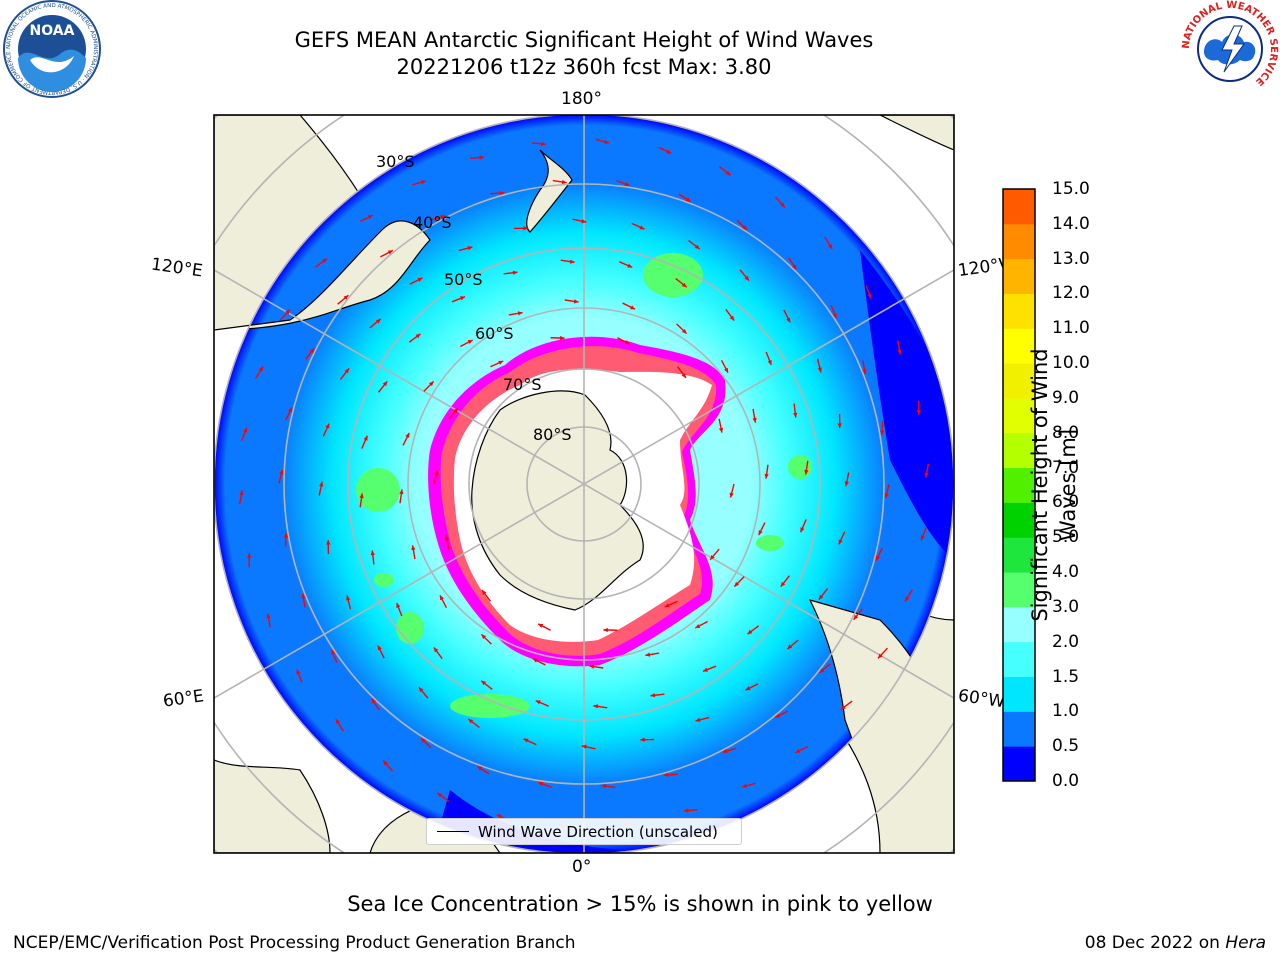 The image size is (1280, 960). What do you see at coordinates (1066, 606) in the screenshot?
I see `colorbar-tick-label: 3.0` at bounding box center [1066, 606].